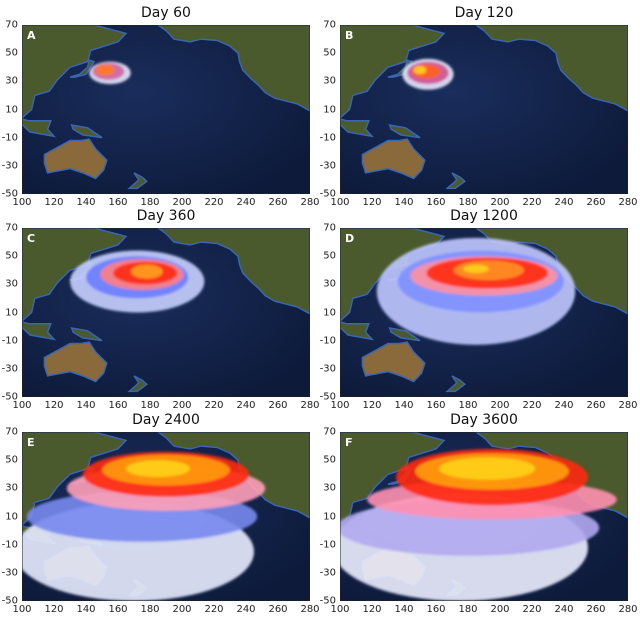 The height and width of the screenshot is (627, 640). Describe the element at coordinates (31, 35) in the screenshot. I see `panel-letter: A` at that location.